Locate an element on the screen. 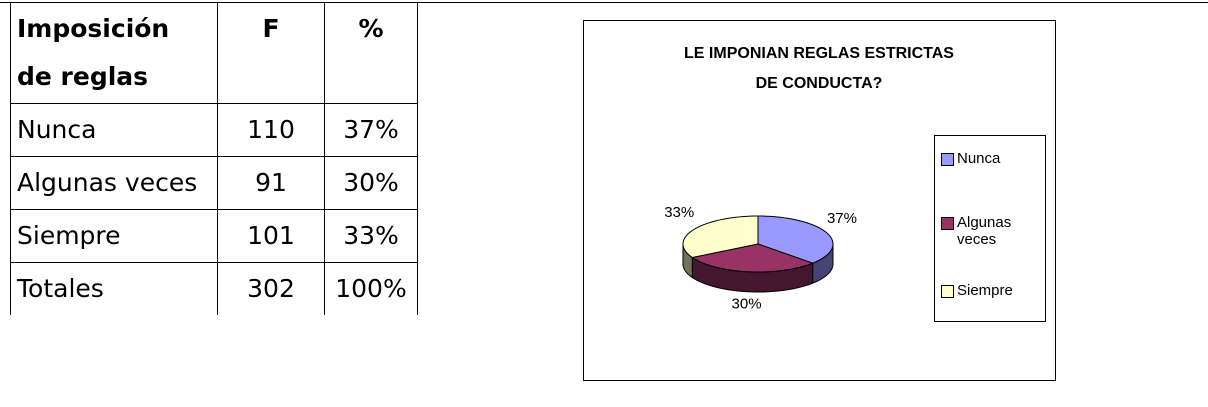  row: Nunca 110 37% is located at coordinates (214, 130).